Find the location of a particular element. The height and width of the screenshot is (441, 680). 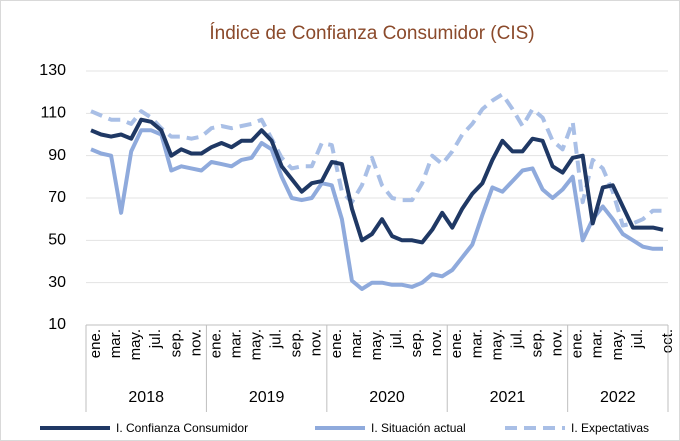

y-tick-label: 130 is located at coordinates (52, 70).